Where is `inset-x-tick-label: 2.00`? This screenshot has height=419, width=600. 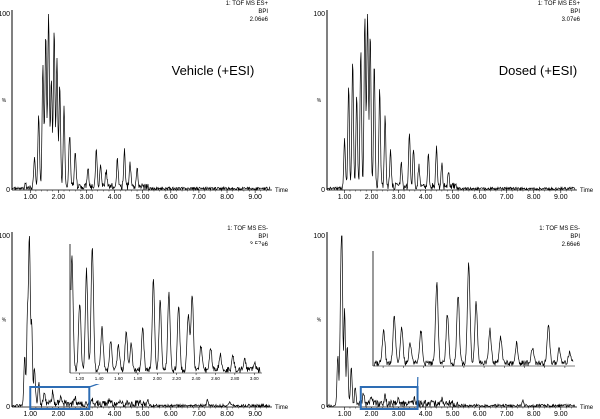 inset-x-tick-label: 2.00 is located at coordinates (157, 378).